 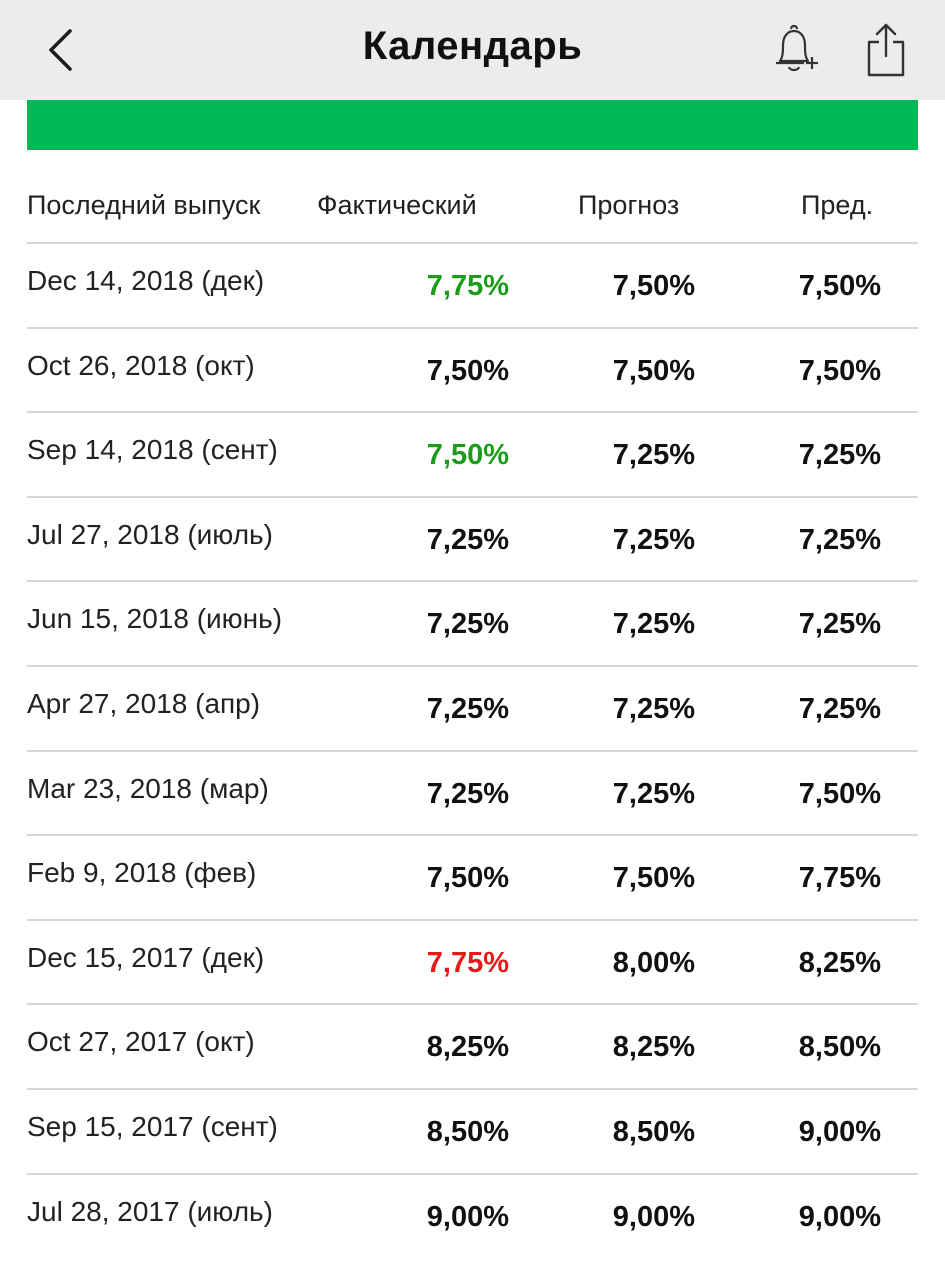 What do you see at coordinates (148, 788) in the screenshot?
I see `release-date: Mar 23, 2018 (мар)` at bounding box center [148, 788].